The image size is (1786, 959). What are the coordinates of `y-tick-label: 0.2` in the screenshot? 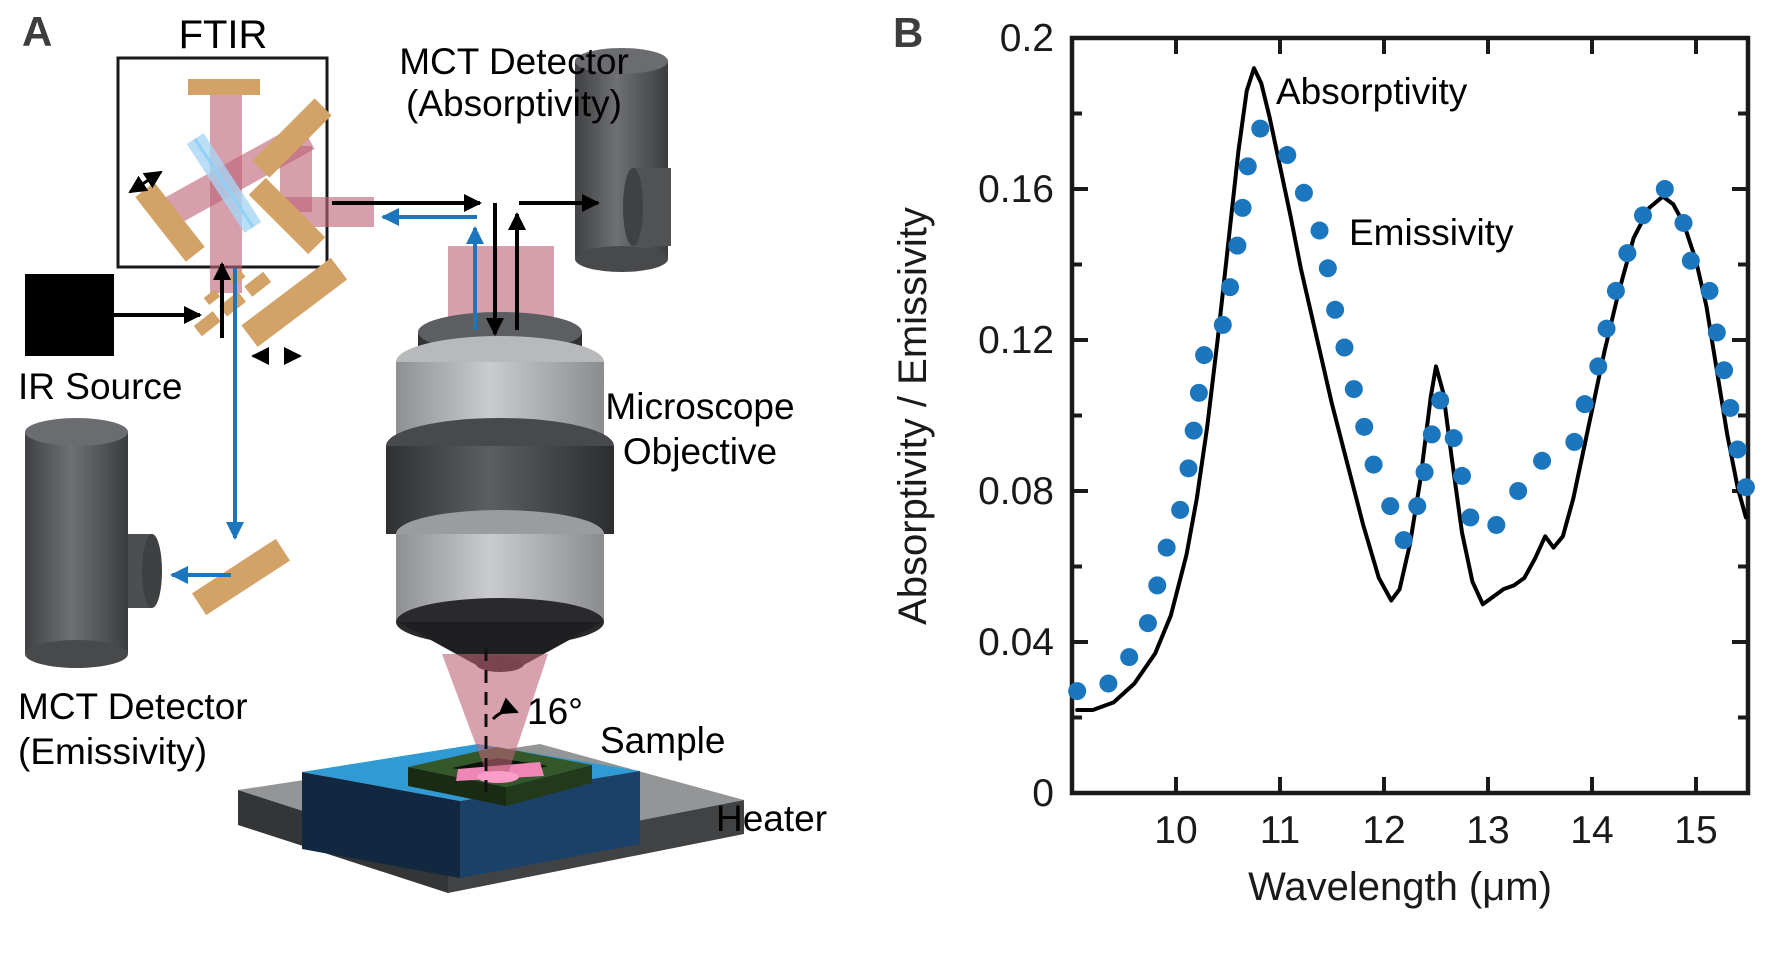 It's located at (1027, 38).